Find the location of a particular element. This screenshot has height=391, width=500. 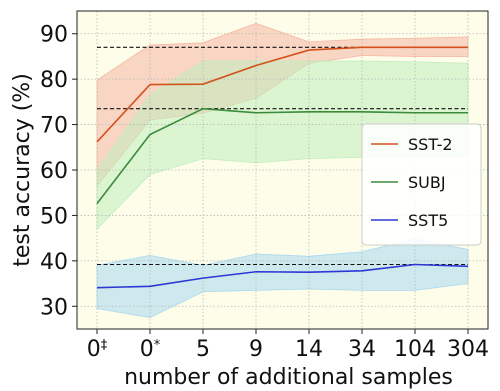

y-tick-label: 30 is located at coordinates (54, 307).